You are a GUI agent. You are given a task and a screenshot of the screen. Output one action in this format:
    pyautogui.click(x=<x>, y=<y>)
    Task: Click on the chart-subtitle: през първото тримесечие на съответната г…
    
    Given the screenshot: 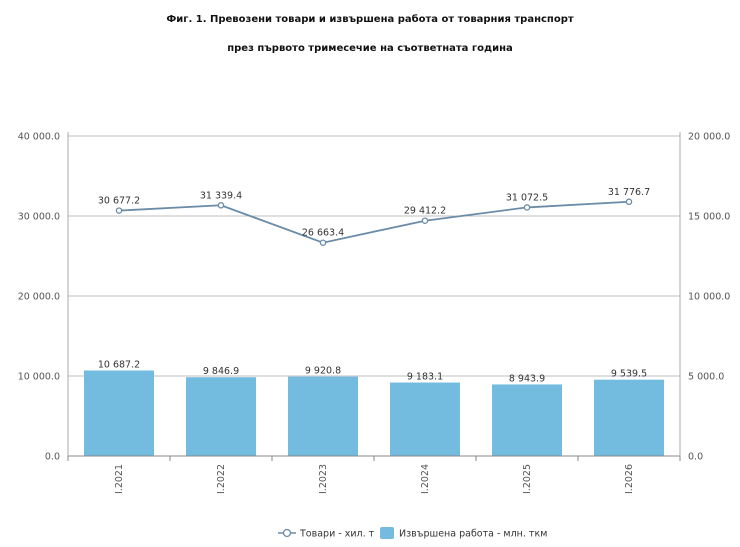 What is the action you would take?
    pyautogui.click(x=370, y=48)
    